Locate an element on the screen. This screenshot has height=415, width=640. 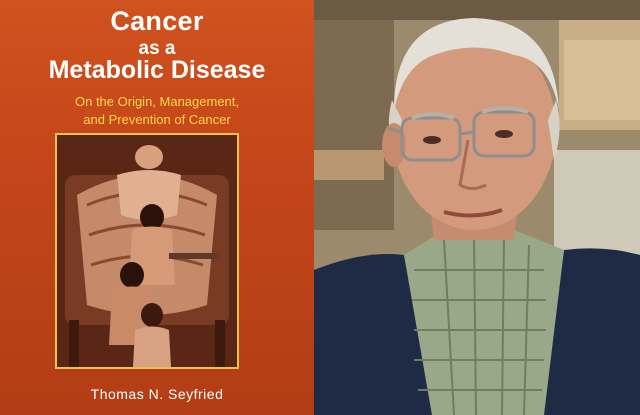
book-title-line-2: as a is located at coordinates (157, 48).